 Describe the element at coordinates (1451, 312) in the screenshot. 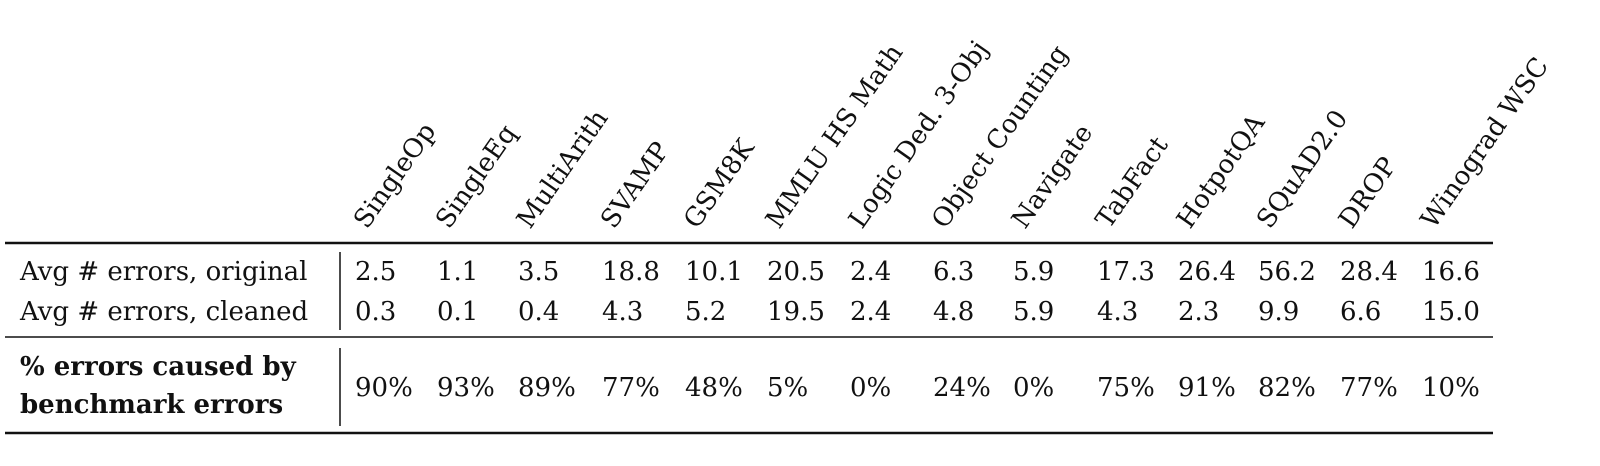

I see `cell: 15.0` at that location.